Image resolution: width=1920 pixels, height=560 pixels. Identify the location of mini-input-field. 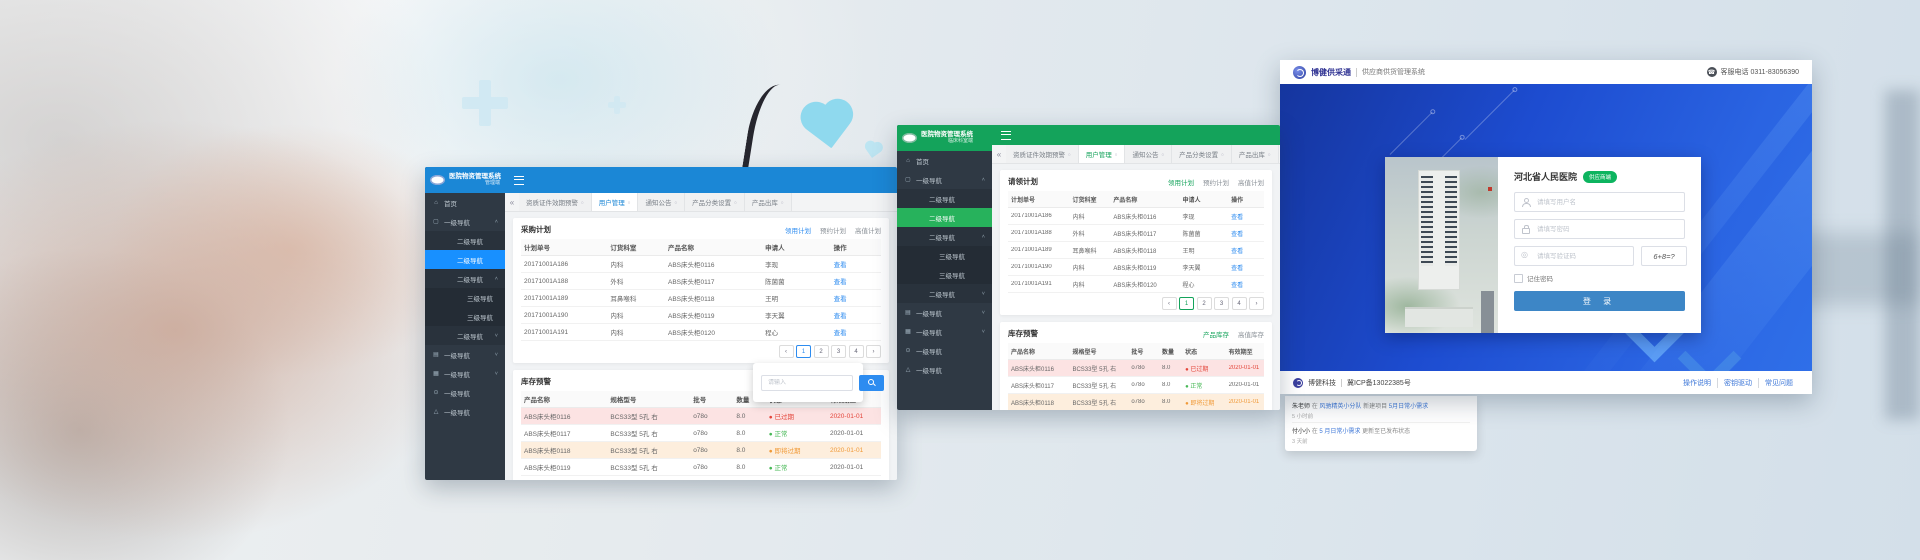
(807, 382).